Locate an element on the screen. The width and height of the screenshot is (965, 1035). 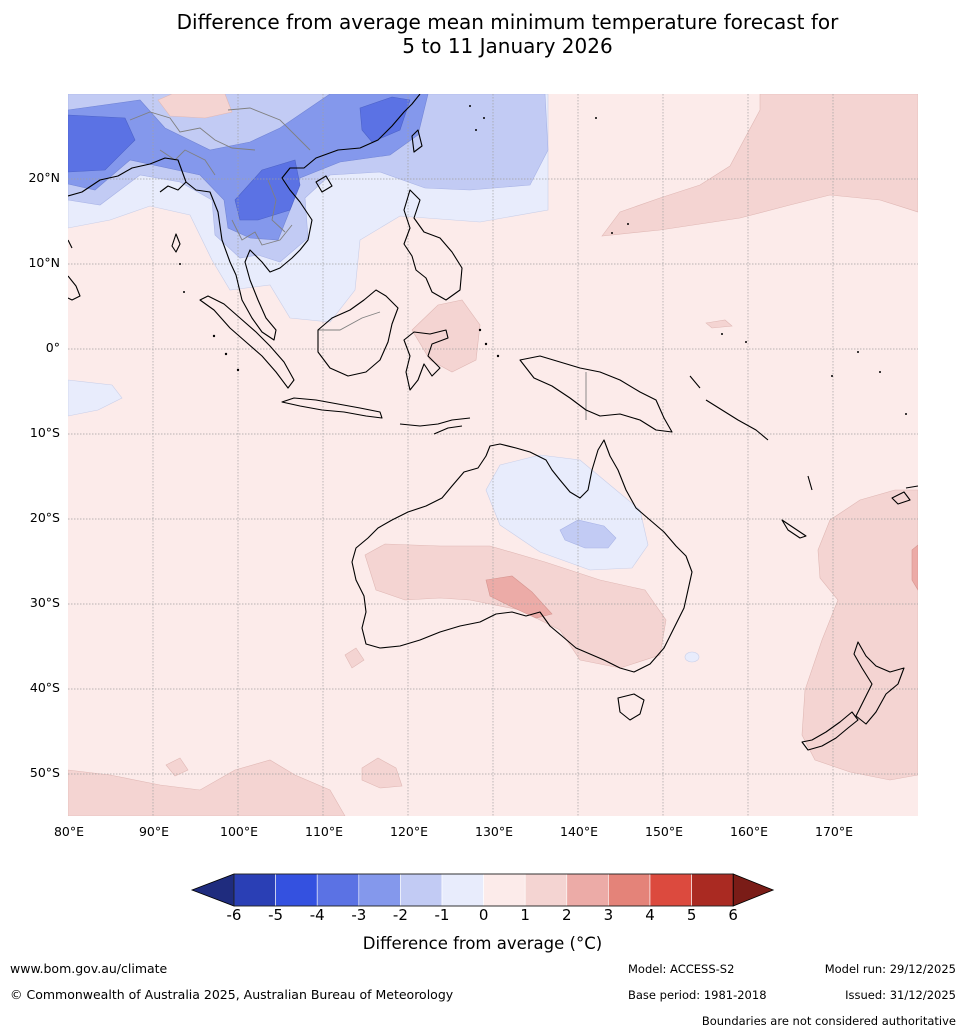
anomaly-cool-asia-mid is located at coordinates (308, 178).